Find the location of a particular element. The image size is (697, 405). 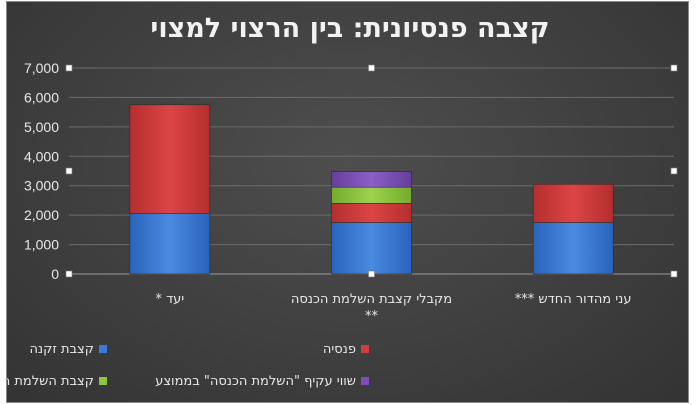

y-tick-label: 6,000 is located at coordinates (41, 97).